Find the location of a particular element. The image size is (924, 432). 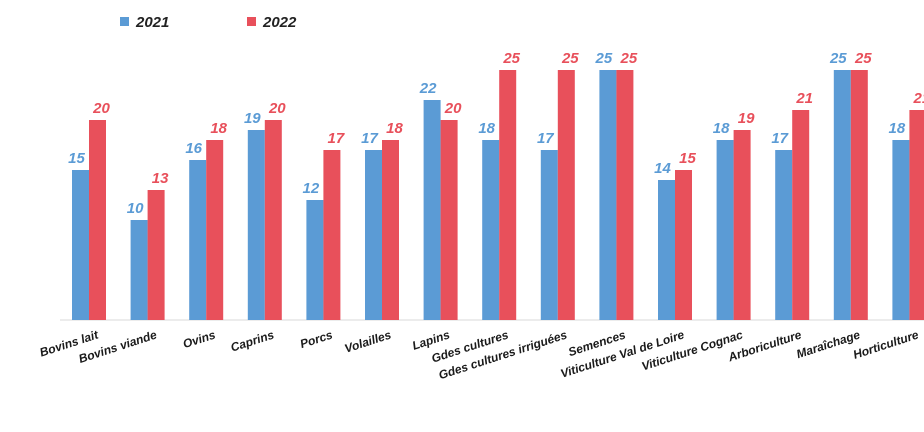

x-tick-label-ovins: Ovins is located at coordinates (199, 339).